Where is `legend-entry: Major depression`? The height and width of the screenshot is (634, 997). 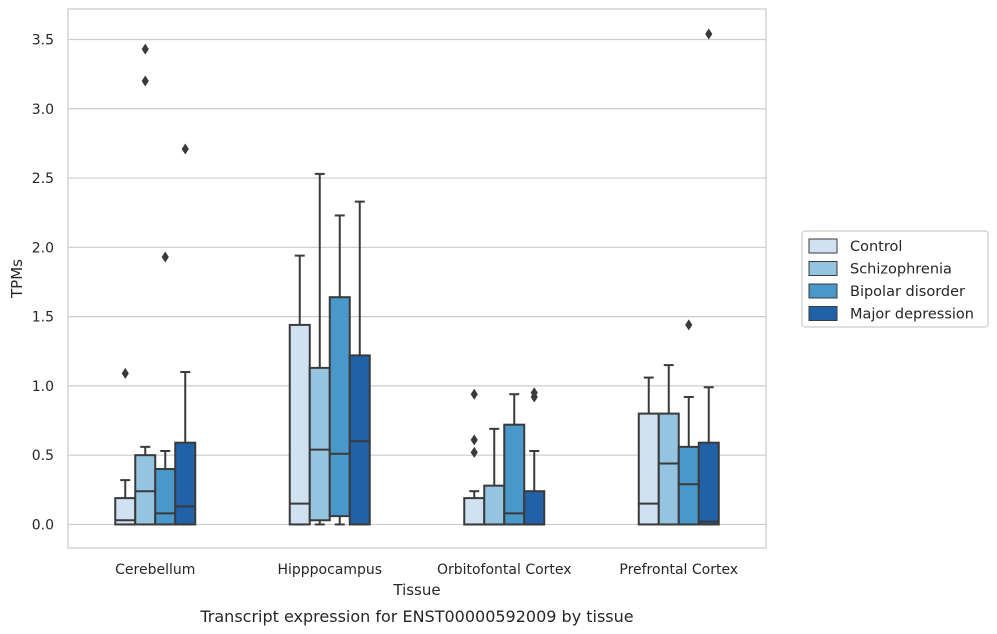 legend-entry: Major depression is located at coordinates (912, 315).